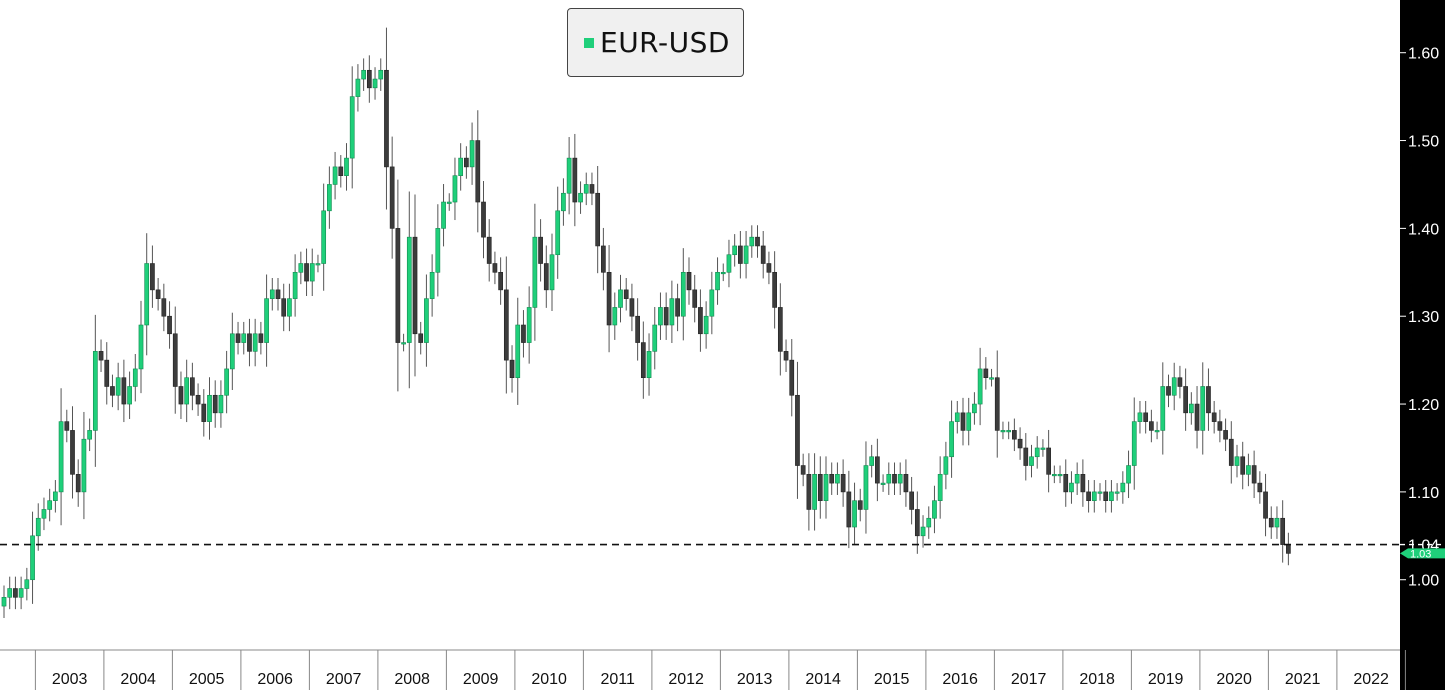 This screenshot has height=690, width=1445. What do you see at coordinates (1423, 317) in the screenshot?
I see `y-tick-label: 1.30` at bounding box center [1423, 317].